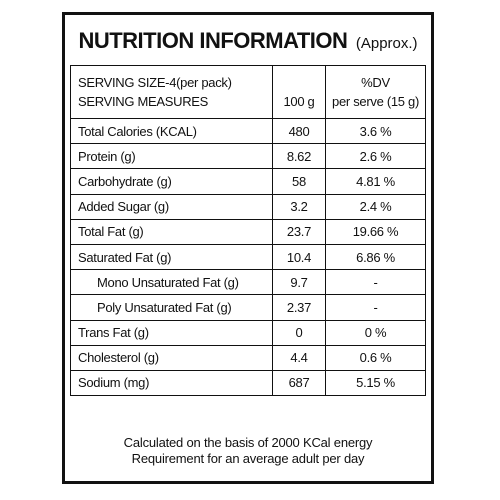 The width and height of the screenshot is (500, 500). Describe the element at coordinates (375, 92) in the screenshot. I see `header-dv-cell: %DV per serve (15 g)` at that location.